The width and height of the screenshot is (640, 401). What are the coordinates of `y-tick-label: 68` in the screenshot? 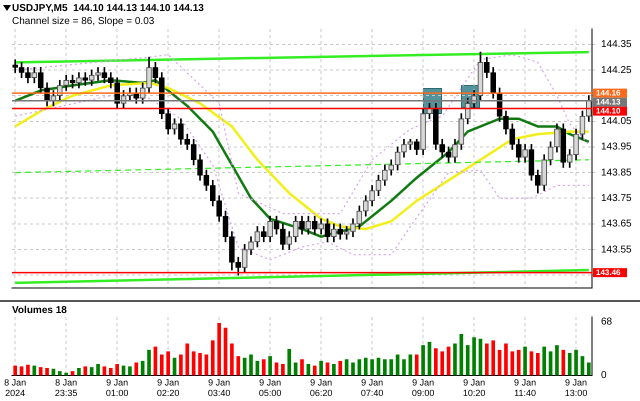 It's located at (607, 322).